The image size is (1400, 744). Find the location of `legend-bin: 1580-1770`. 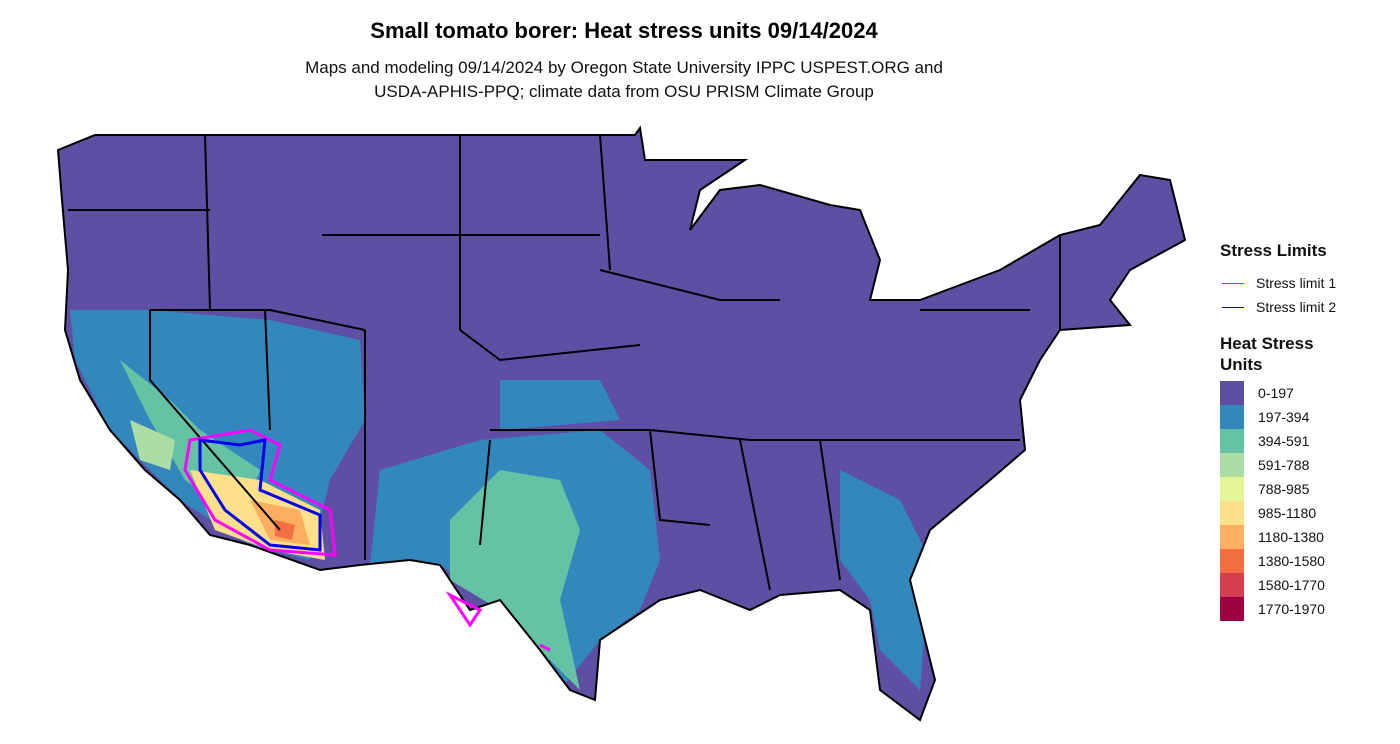

legend-bin: 1580-1770 is located at coordinates (1278, 585).